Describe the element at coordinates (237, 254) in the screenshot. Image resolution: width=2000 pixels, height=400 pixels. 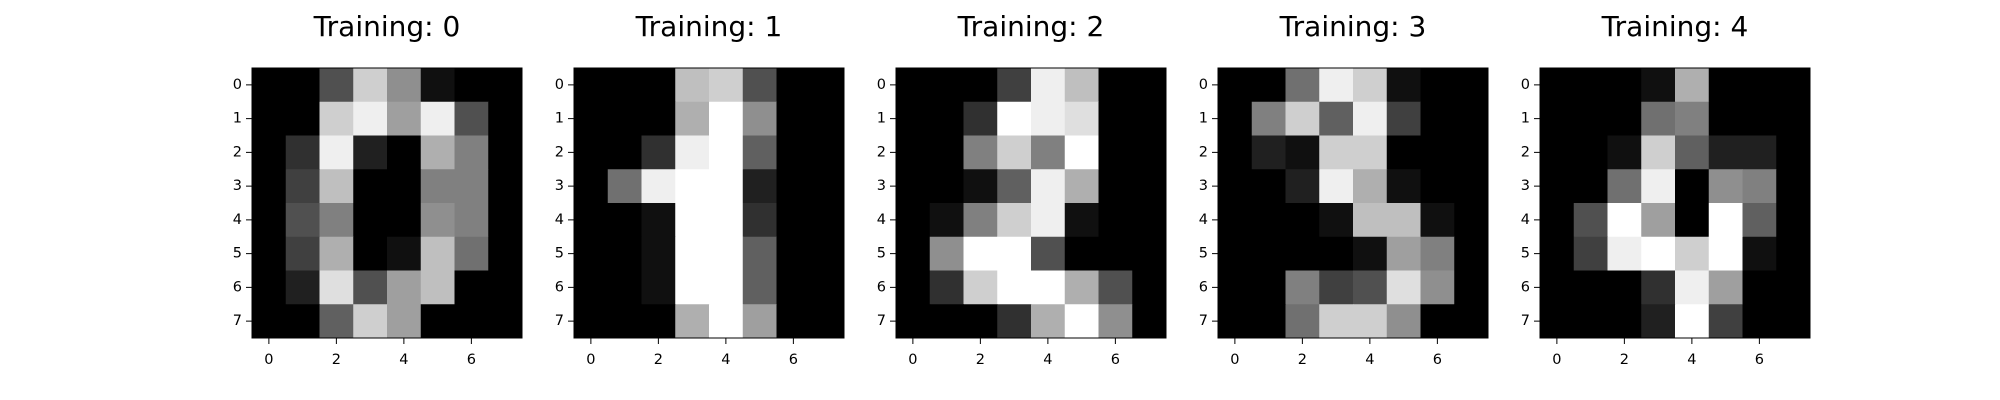
I see `y-tick-label: 5` at that location.